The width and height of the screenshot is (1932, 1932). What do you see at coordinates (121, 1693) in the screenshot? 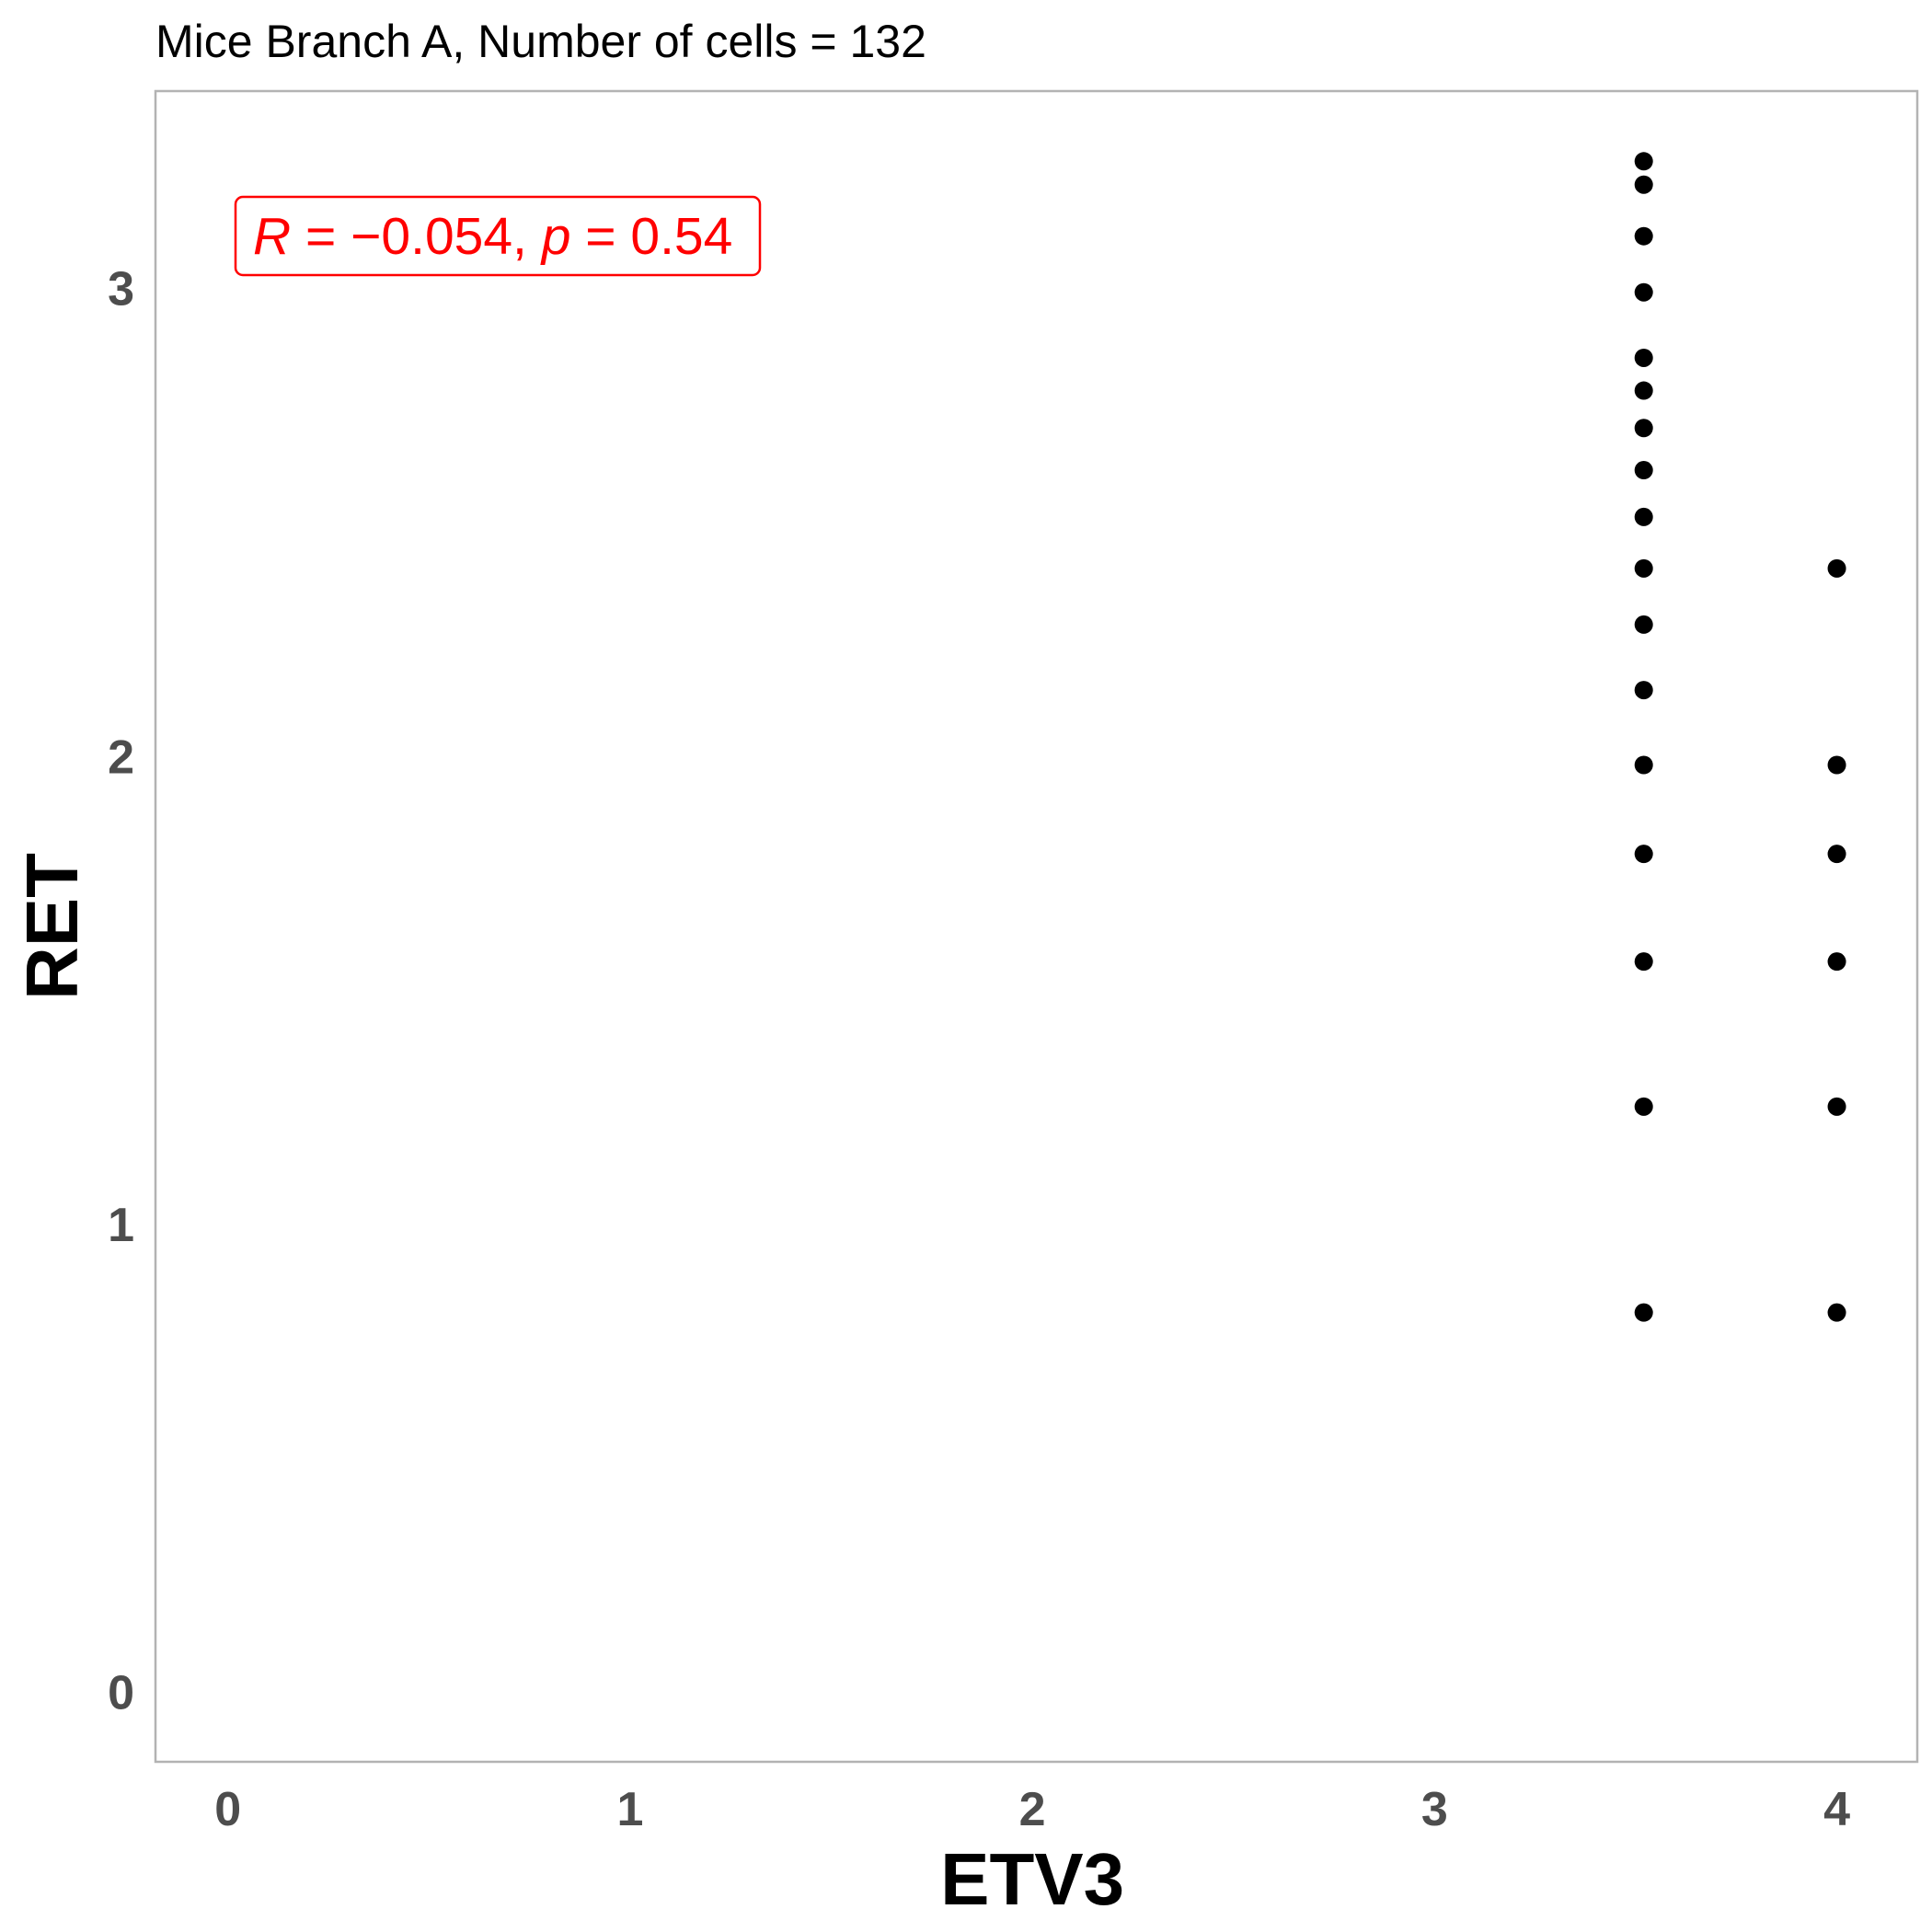
I see `y-tick-label: 0` at bounding box center [121, 1693].